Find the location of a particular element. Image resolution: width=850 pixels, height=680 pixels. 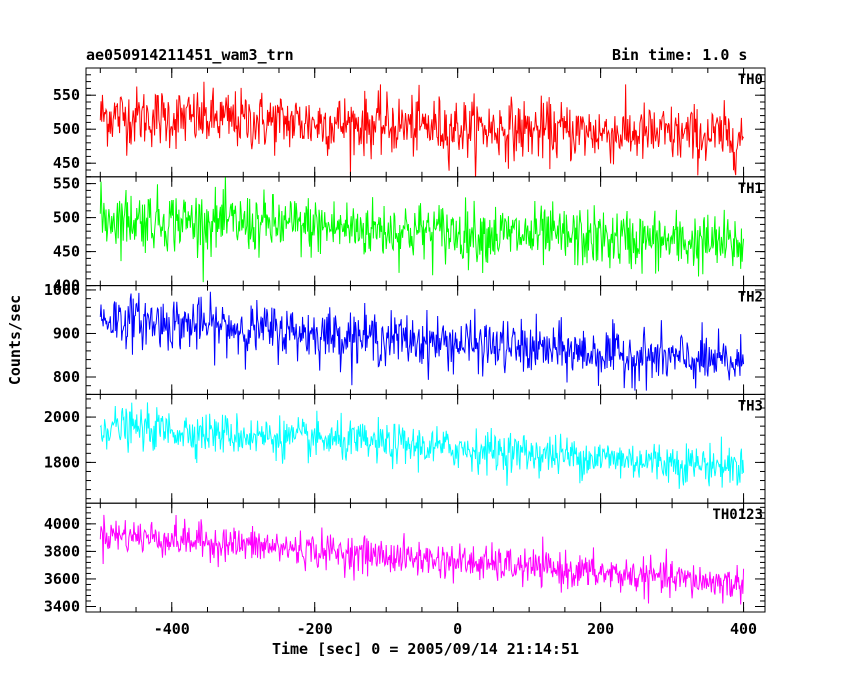

panel-label-th1: TH1 is located at coordinates (750, 189).